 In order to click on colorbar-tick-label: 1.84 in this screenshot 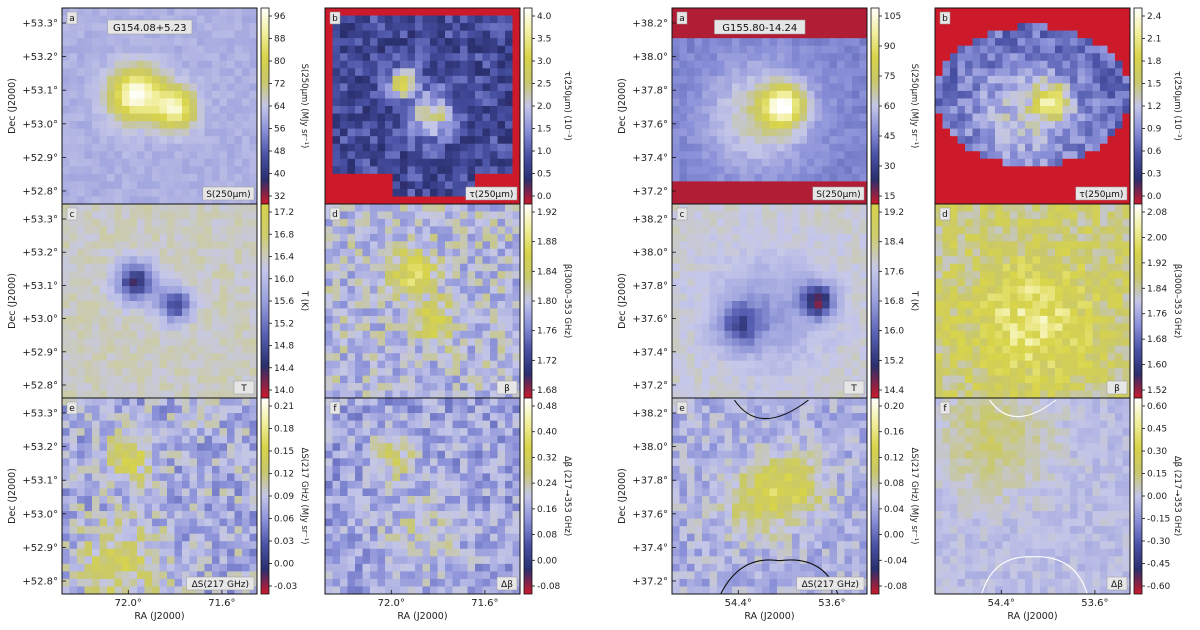, I will do `click(547, 272)`.